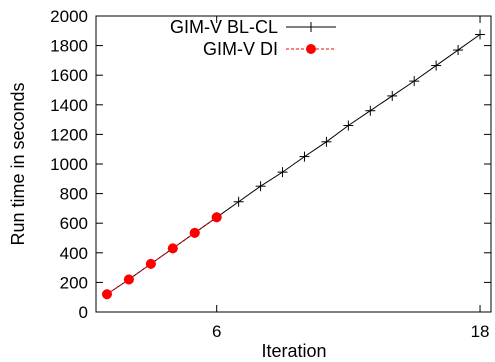 The height and width of the screenshot is (362, 495). What do you see at coordinates (69, 16) in the screenshot?
I see `y-tick-label: 2000` at bounding box center [69, 16].